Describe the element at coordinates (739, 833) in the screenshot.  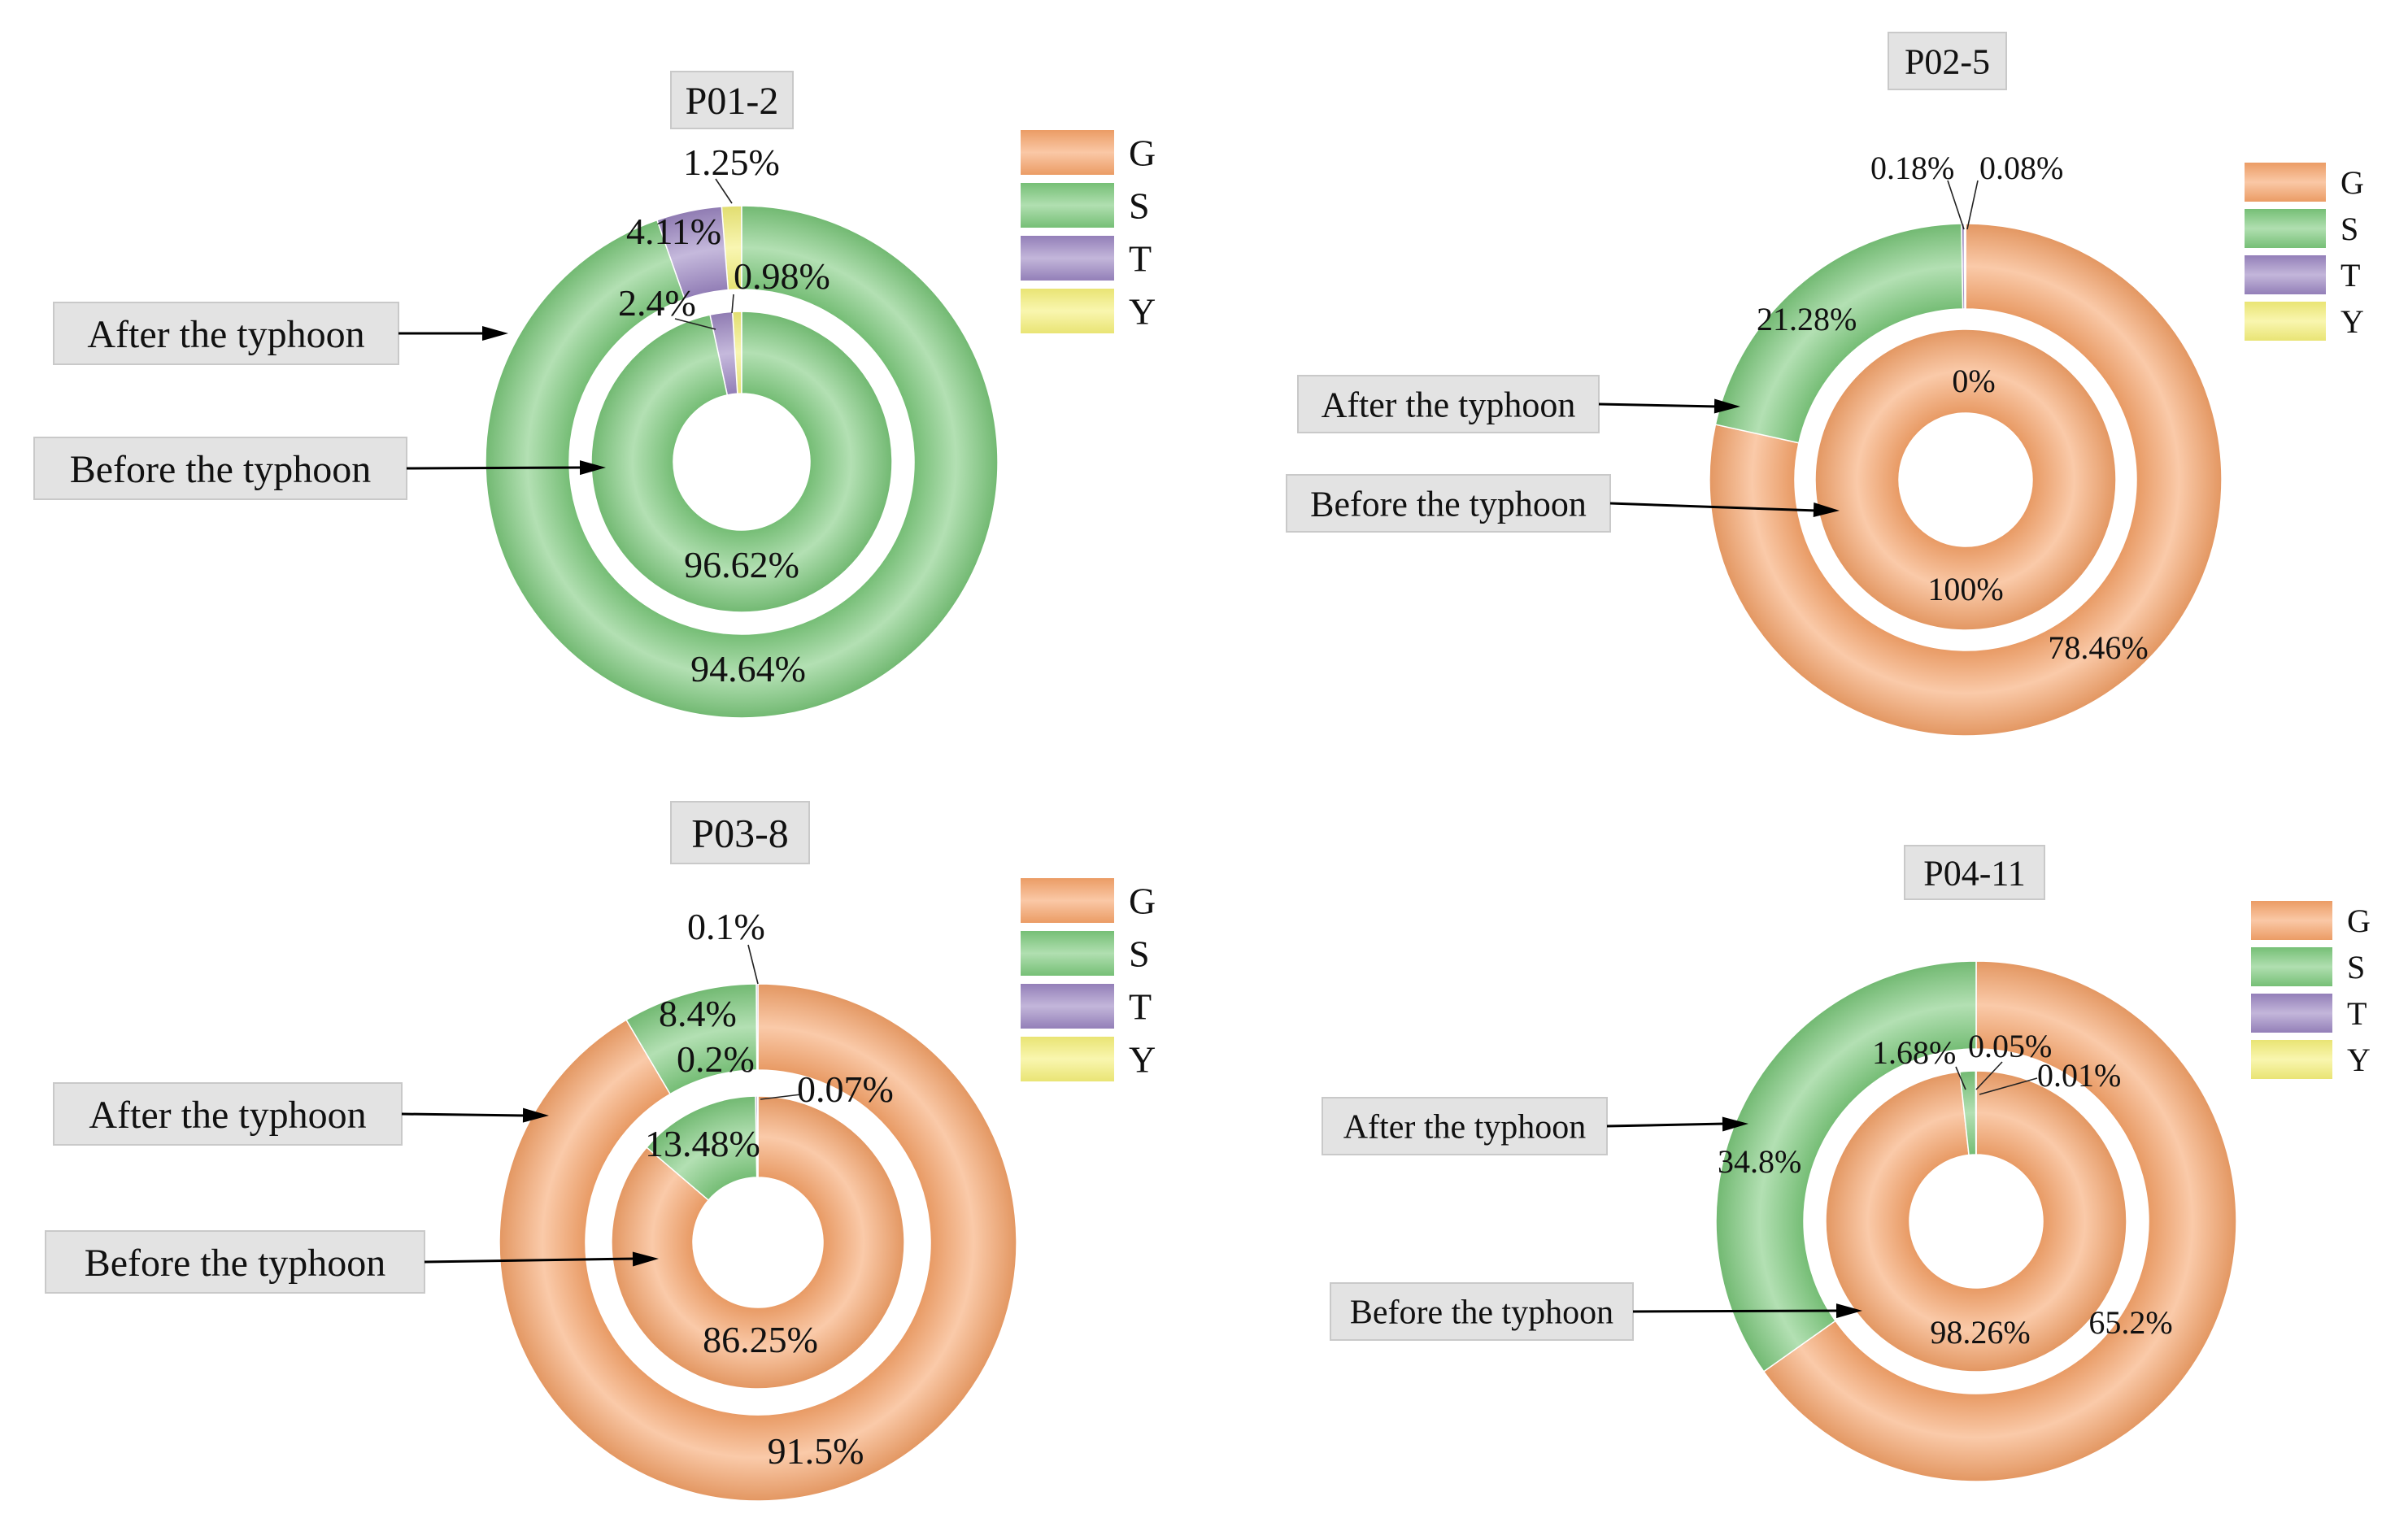
I see `chart-title: P03-8` at that location.